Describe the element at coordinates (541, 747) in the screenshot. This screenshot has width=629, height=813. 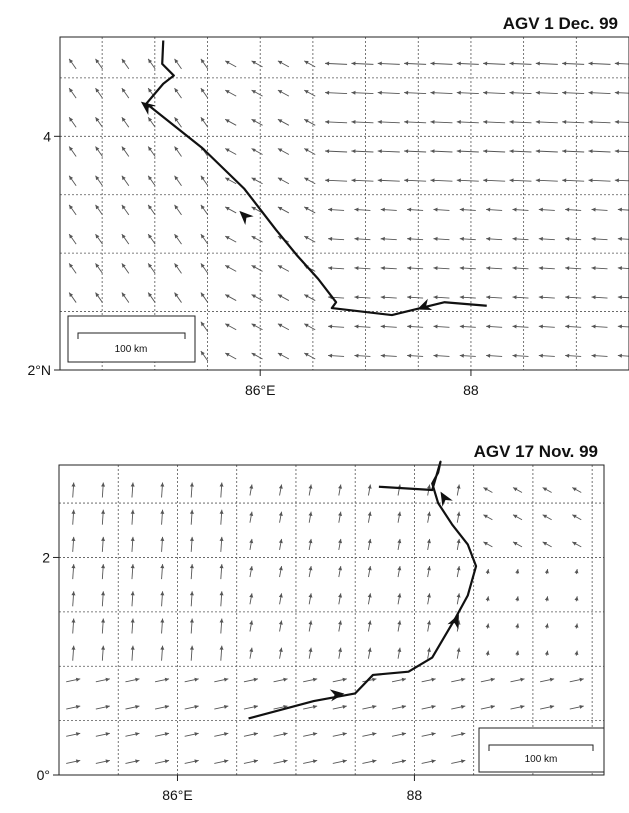
I see `scale-bar-line` at that location.